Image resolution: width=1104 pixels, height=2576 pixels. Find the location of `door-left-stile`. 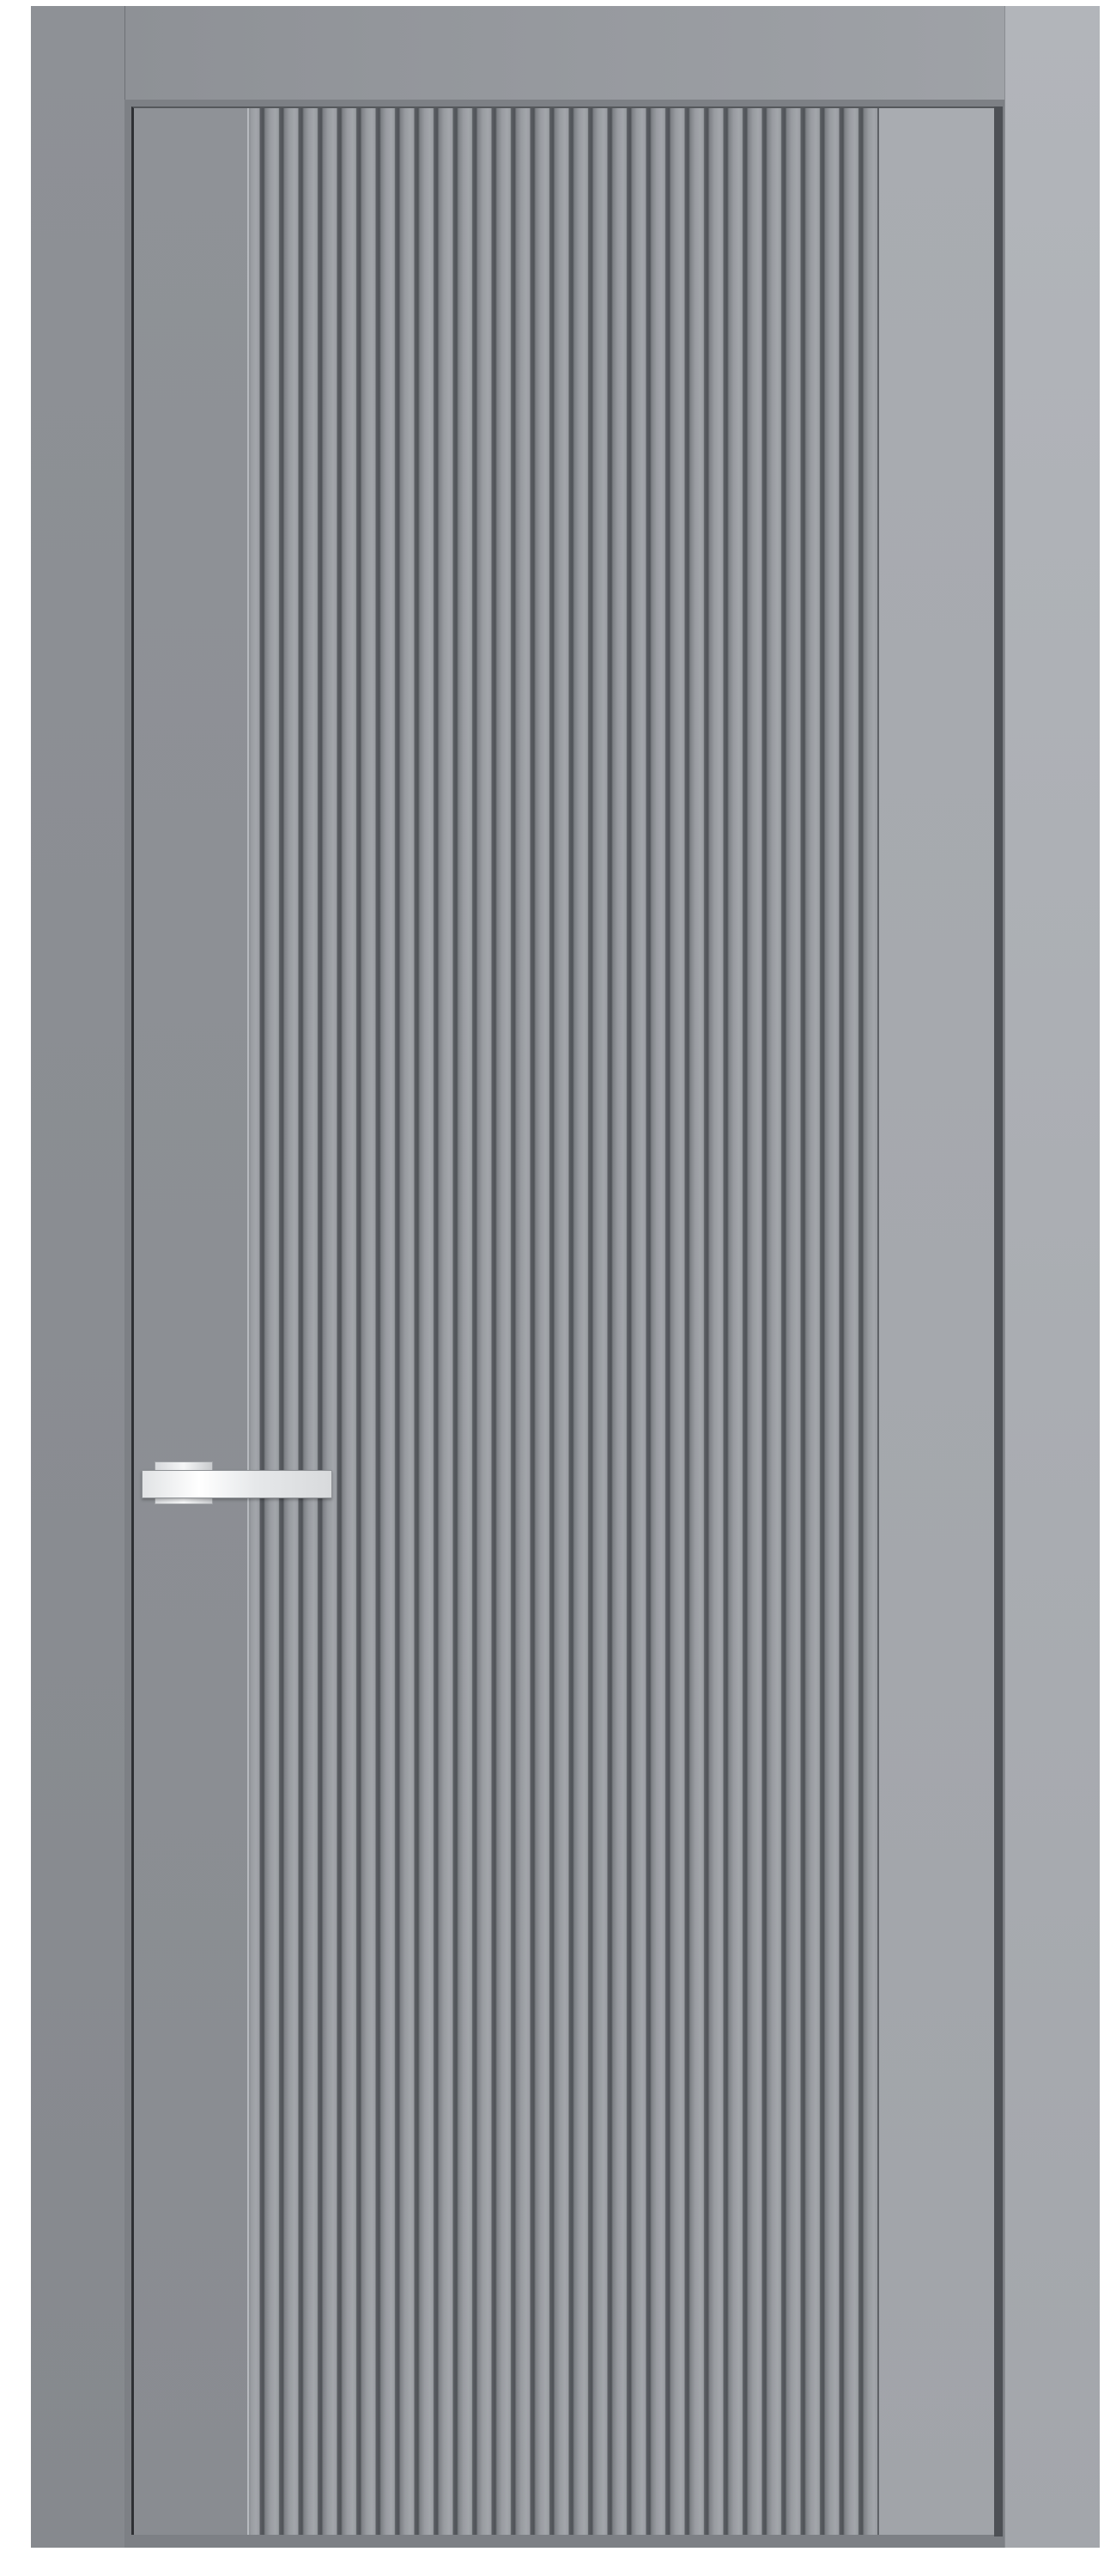

door-left-stile is located at coordinates (191, 1321).